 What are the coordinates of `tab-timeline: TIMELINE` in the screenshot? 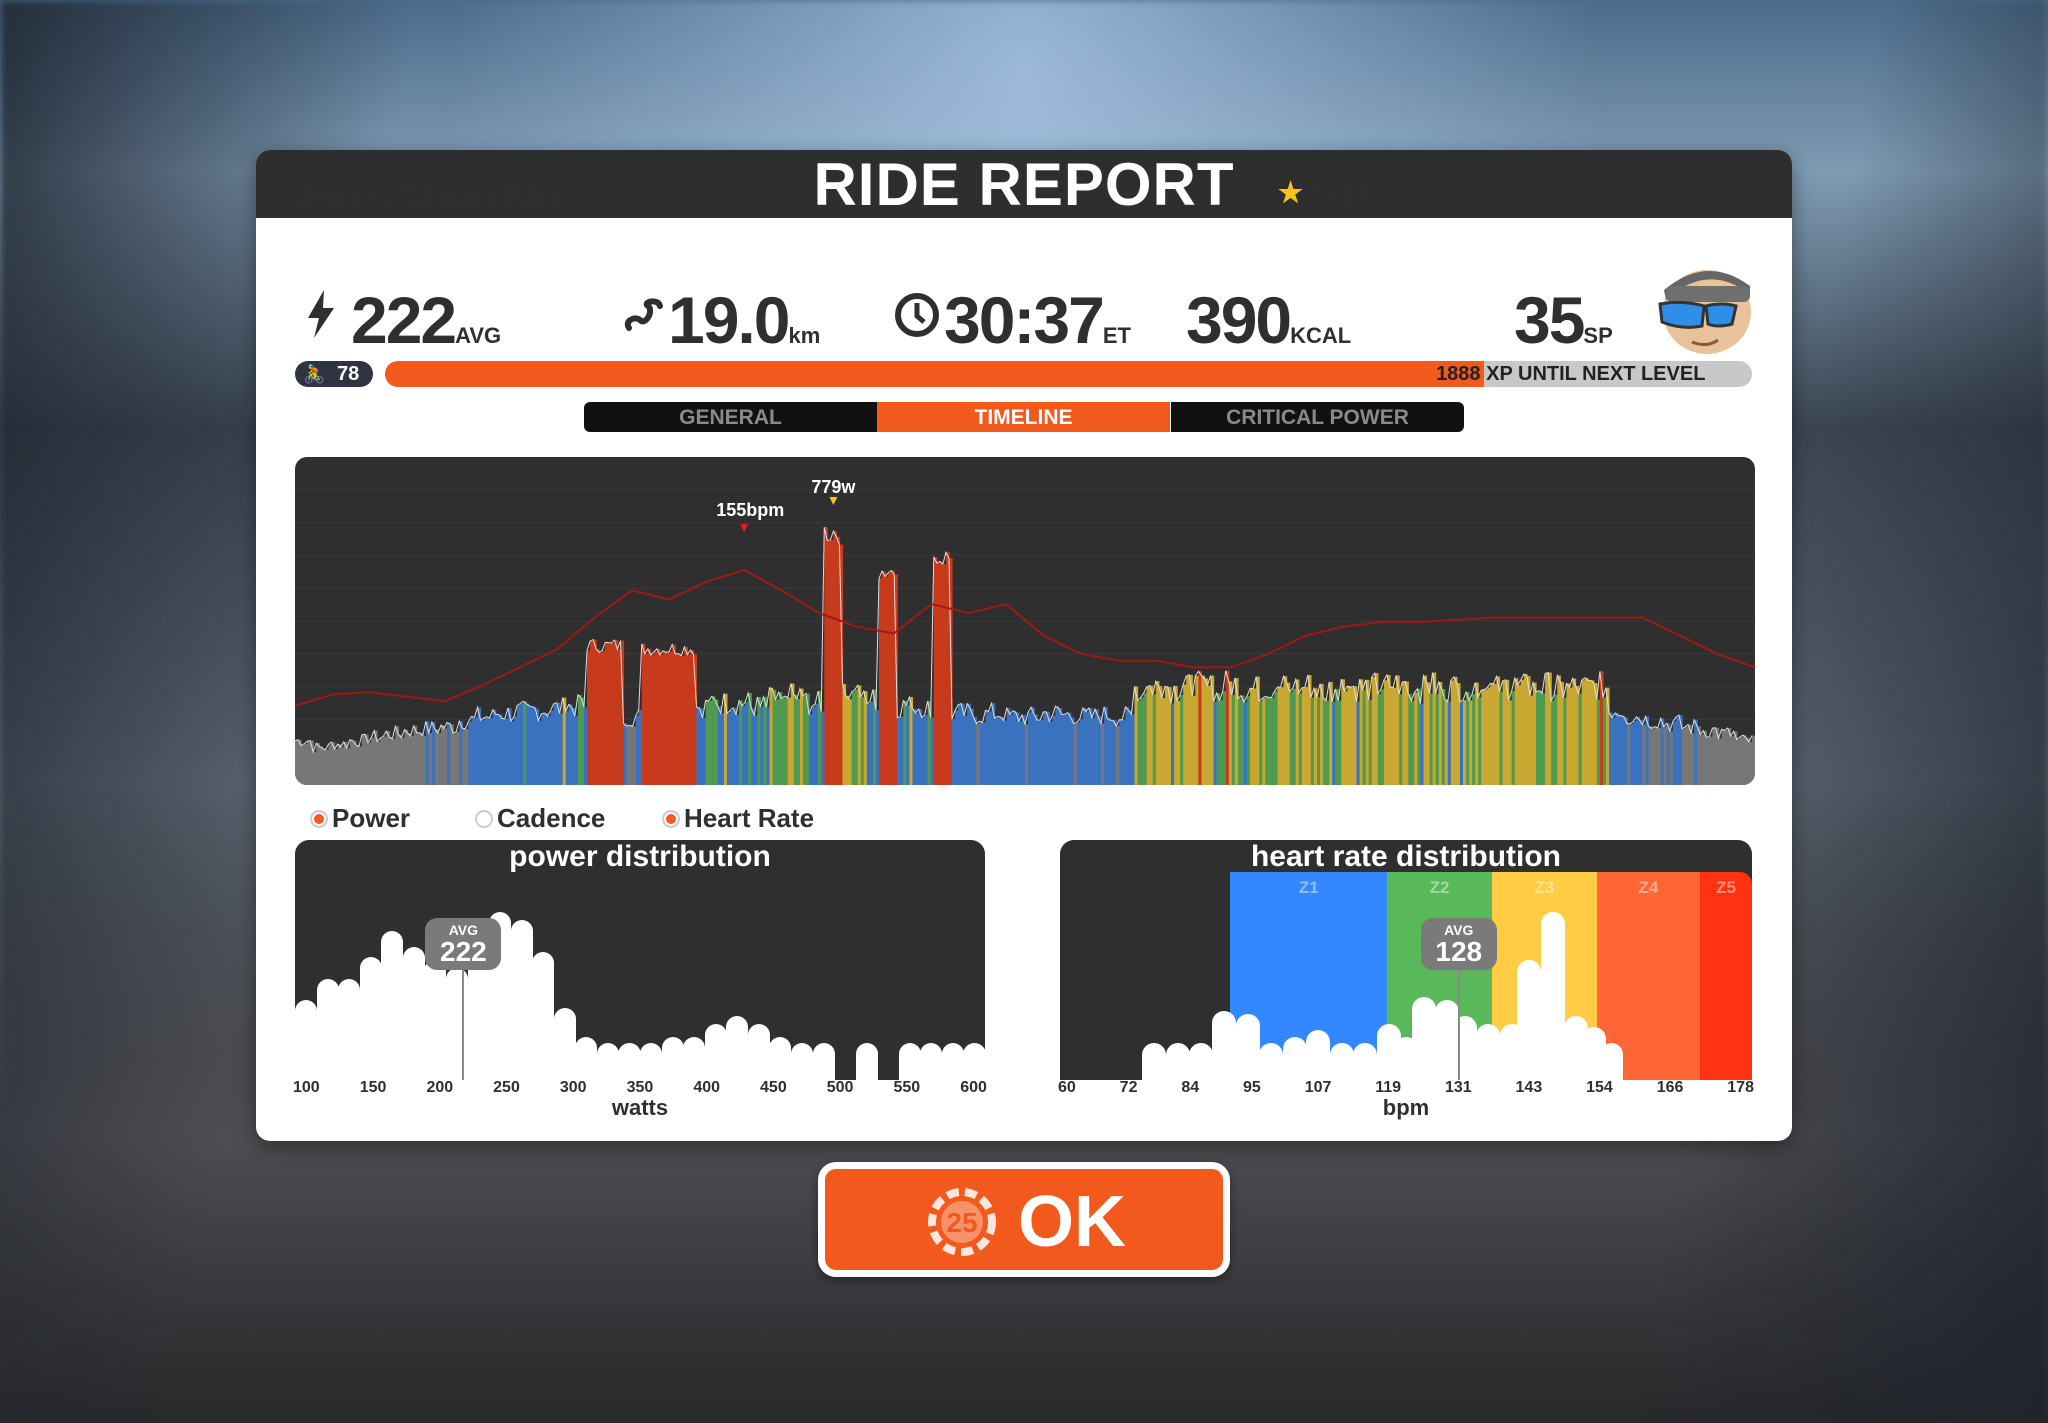 It's located at (1023, 417).